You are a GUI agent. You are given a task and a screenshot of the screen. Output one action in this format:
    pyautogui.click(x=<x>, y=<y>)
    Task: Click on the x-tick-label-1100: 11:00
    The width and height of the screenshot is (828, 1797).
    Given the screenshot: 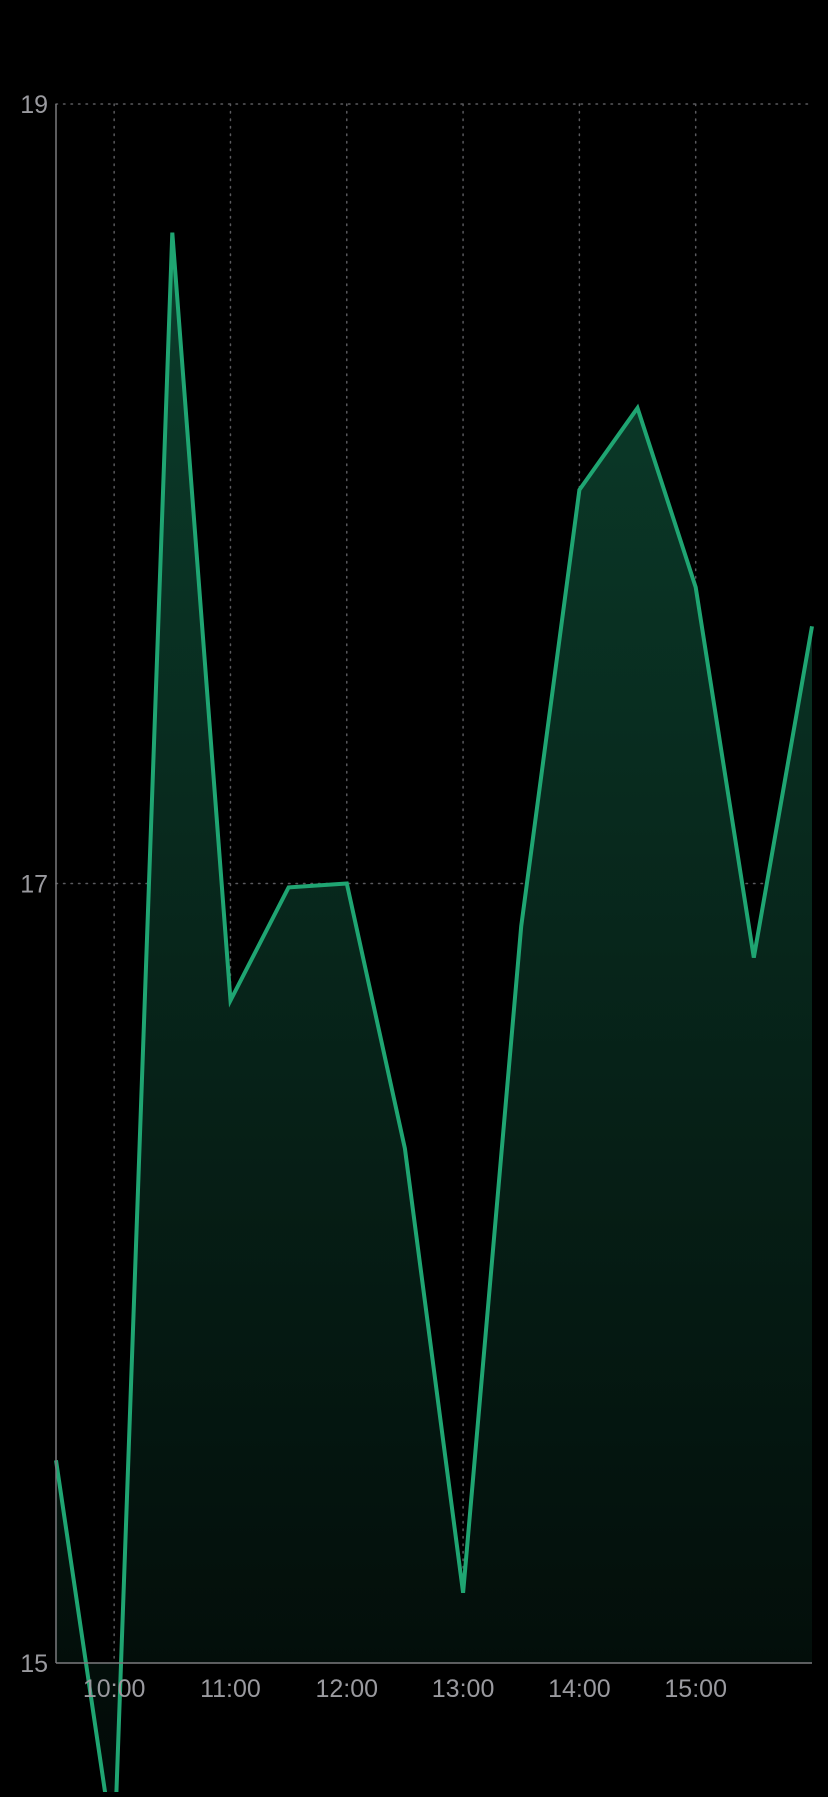 What is the action you would take?
    pyautogui.click(x=230, y=1689)
    